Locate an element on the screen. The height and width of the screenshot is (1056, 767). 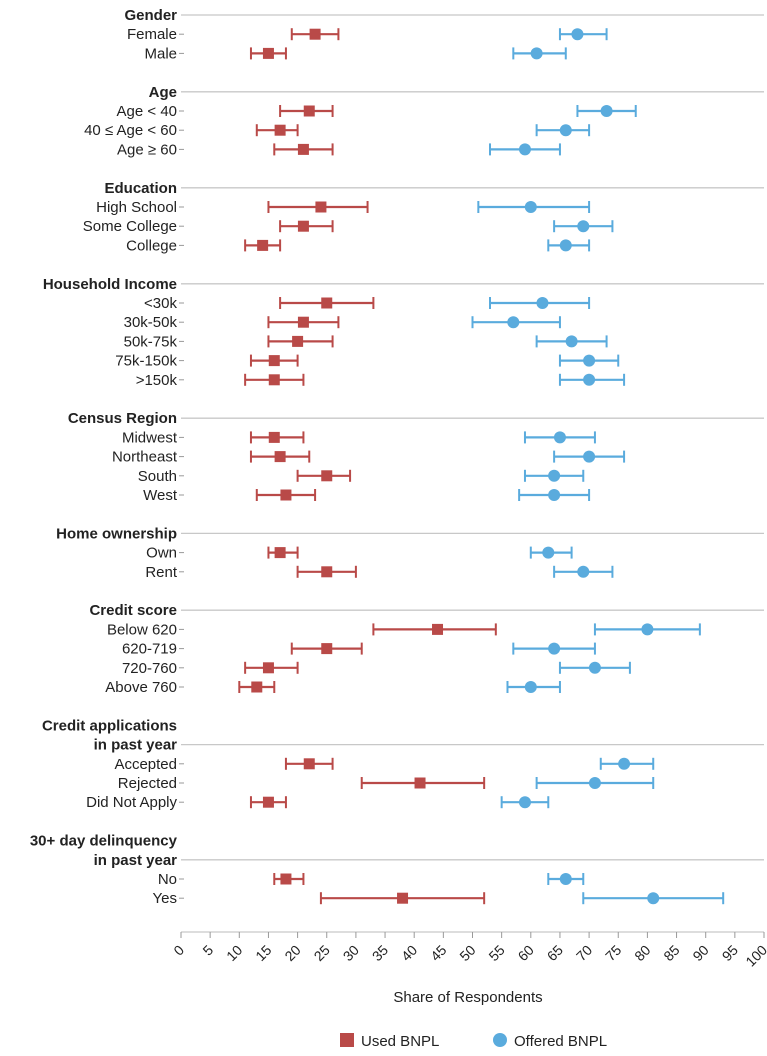
row-label: 620-719 is located at coordinates (149, 649).